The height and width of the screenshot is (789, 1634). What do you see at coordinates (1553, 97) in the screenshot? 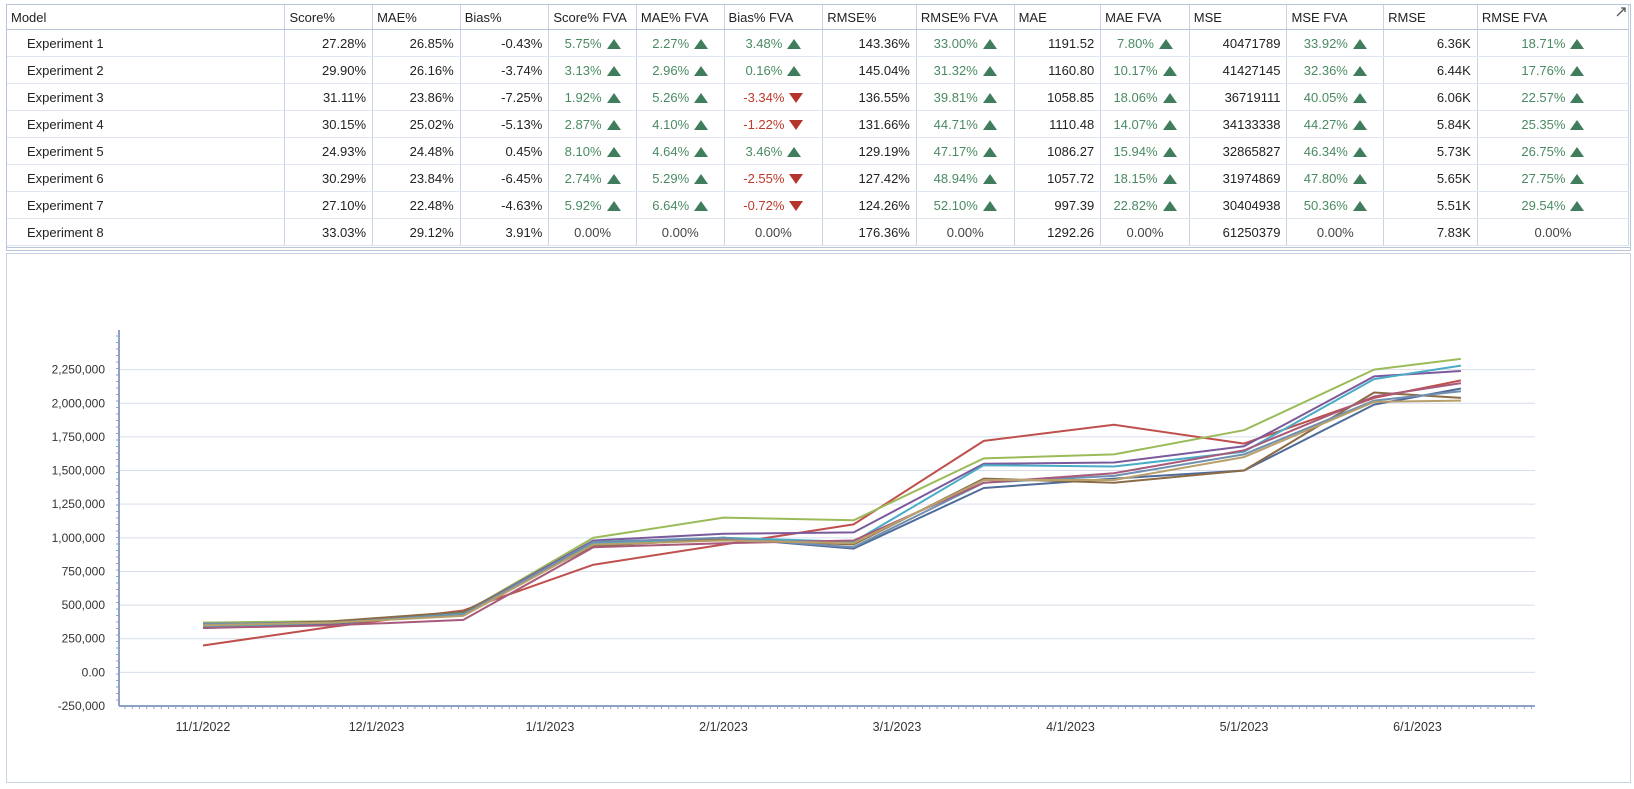
I see `fva-cell: 22.57%` at bounding box center [1553, 97].